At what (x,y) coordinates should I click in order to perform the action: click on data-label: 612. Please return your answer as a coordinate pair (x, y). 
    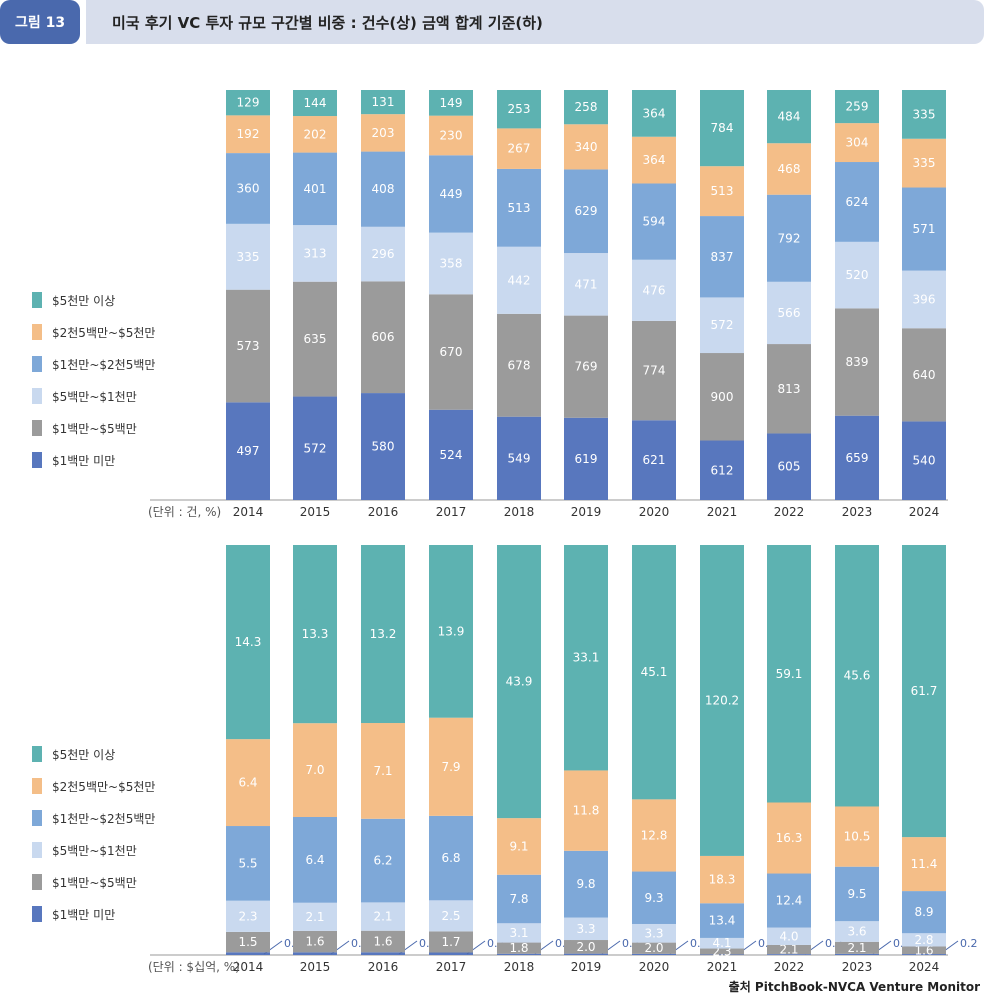
    Looking at the image, I should click on (722, 470).